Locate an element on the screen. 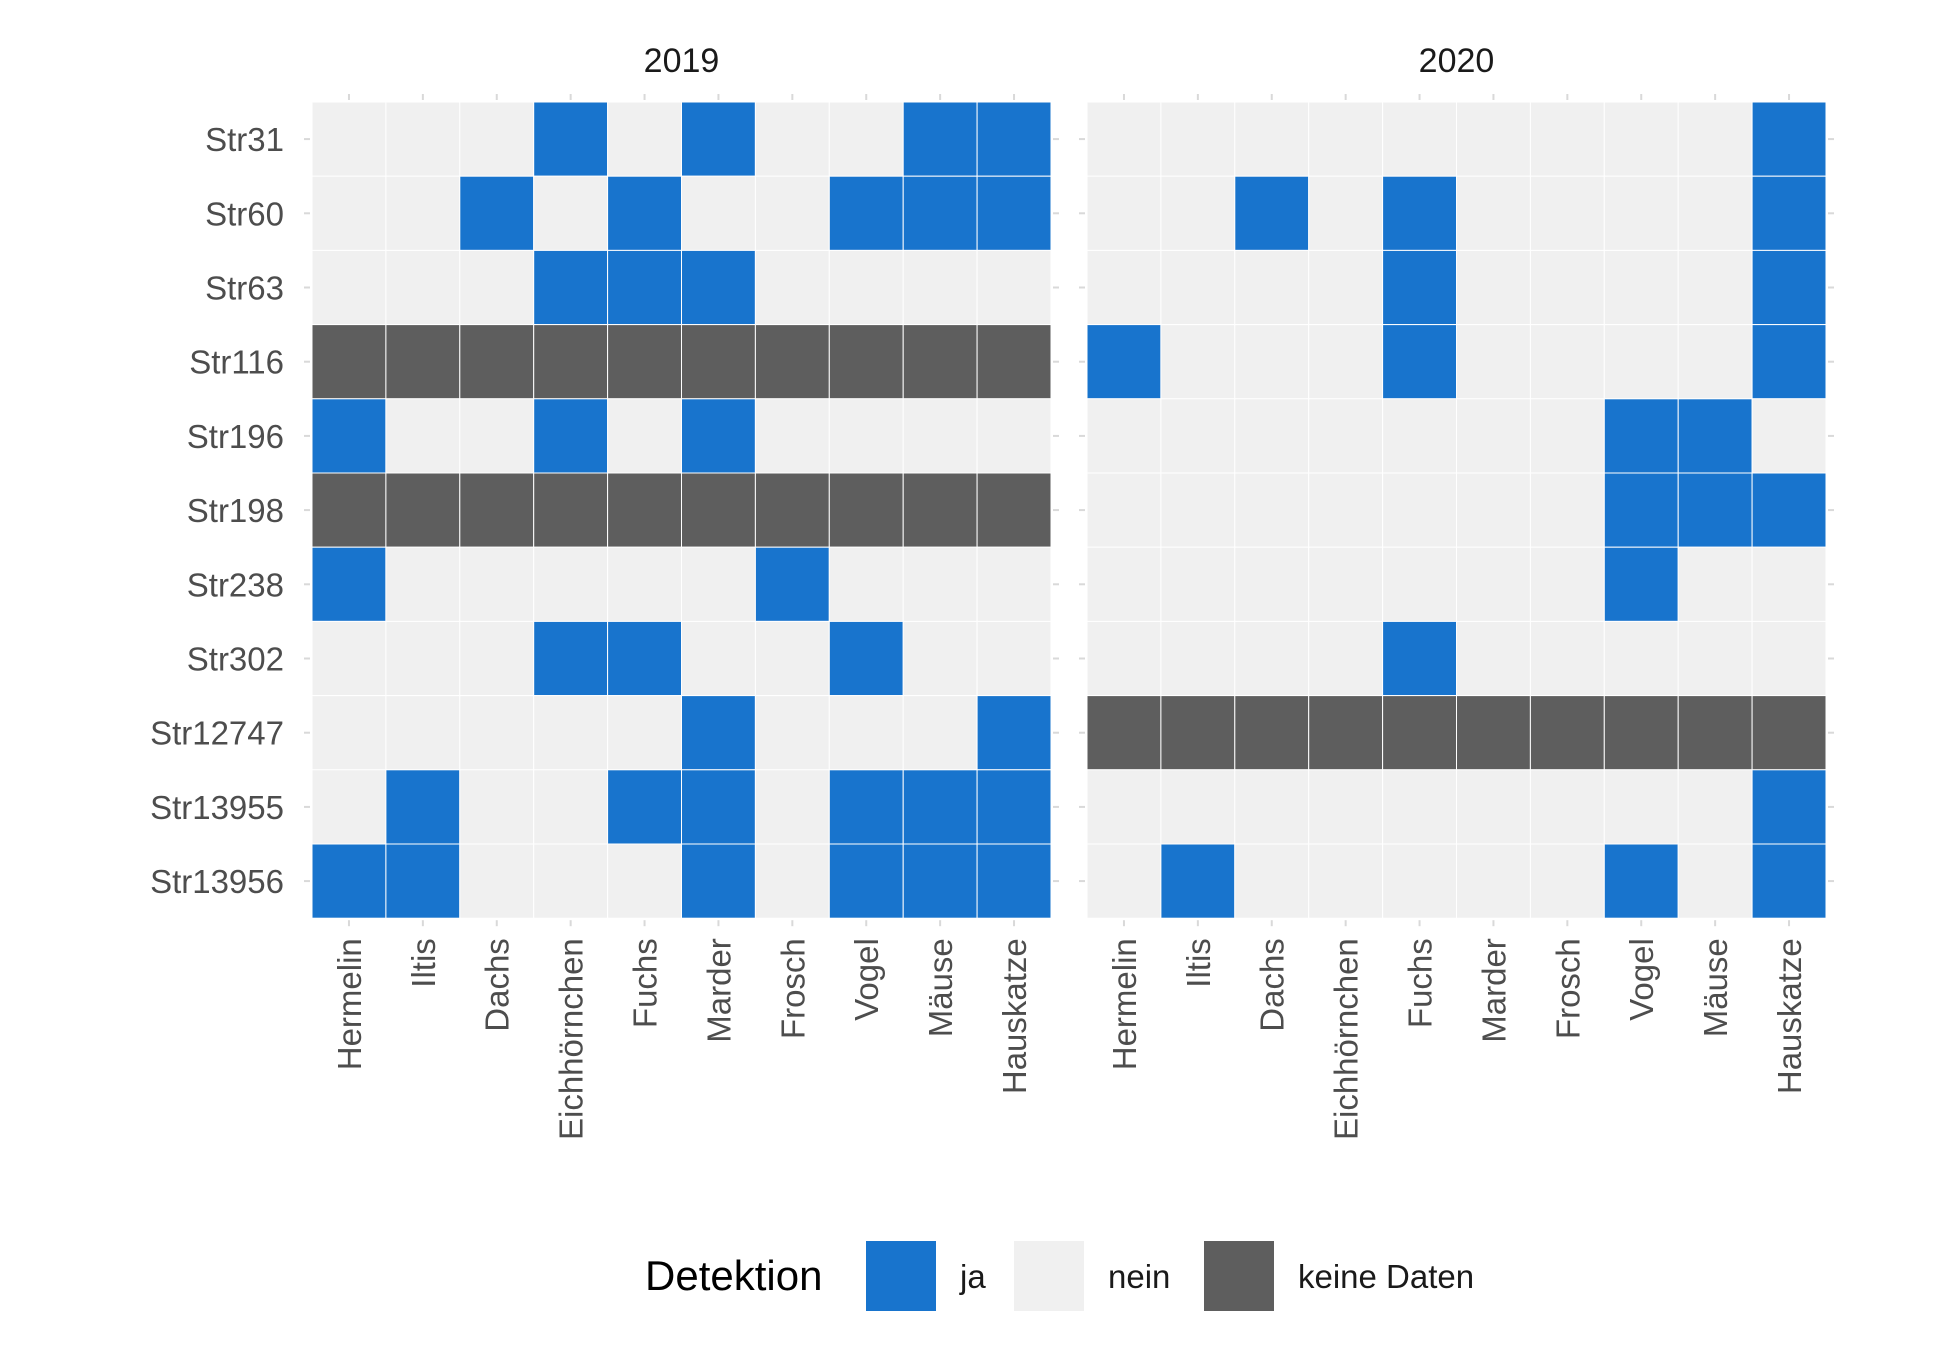 The image size is (1950, 1349). row-label: Str31 is located at coordinates (244, 139).